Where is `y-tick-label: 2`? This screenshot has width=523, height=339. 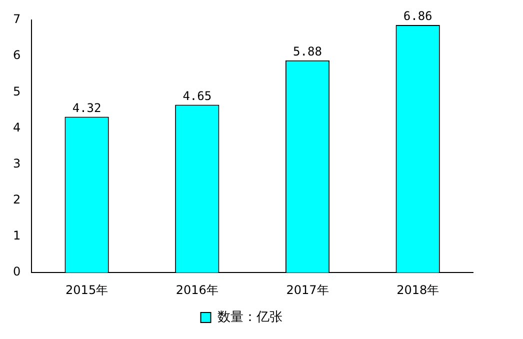
y-tick-label: 2 is located at coordinates (16, 199).